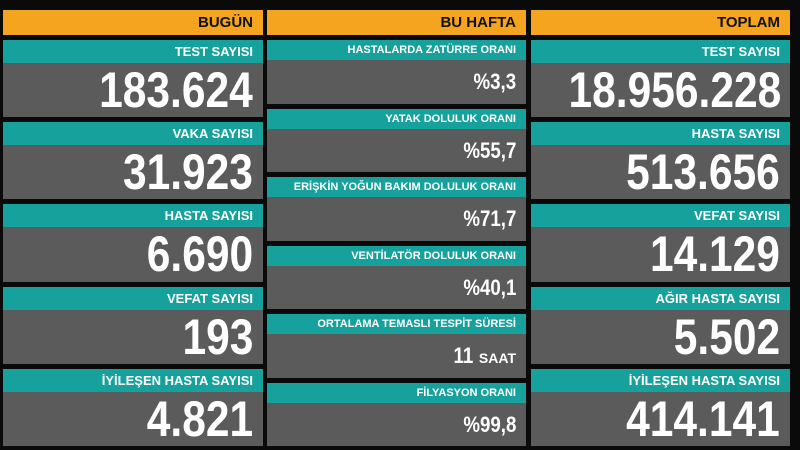  I want to click on stat-label: HASTALARDA ZATÜRRE ORANI, so click(396, 50).